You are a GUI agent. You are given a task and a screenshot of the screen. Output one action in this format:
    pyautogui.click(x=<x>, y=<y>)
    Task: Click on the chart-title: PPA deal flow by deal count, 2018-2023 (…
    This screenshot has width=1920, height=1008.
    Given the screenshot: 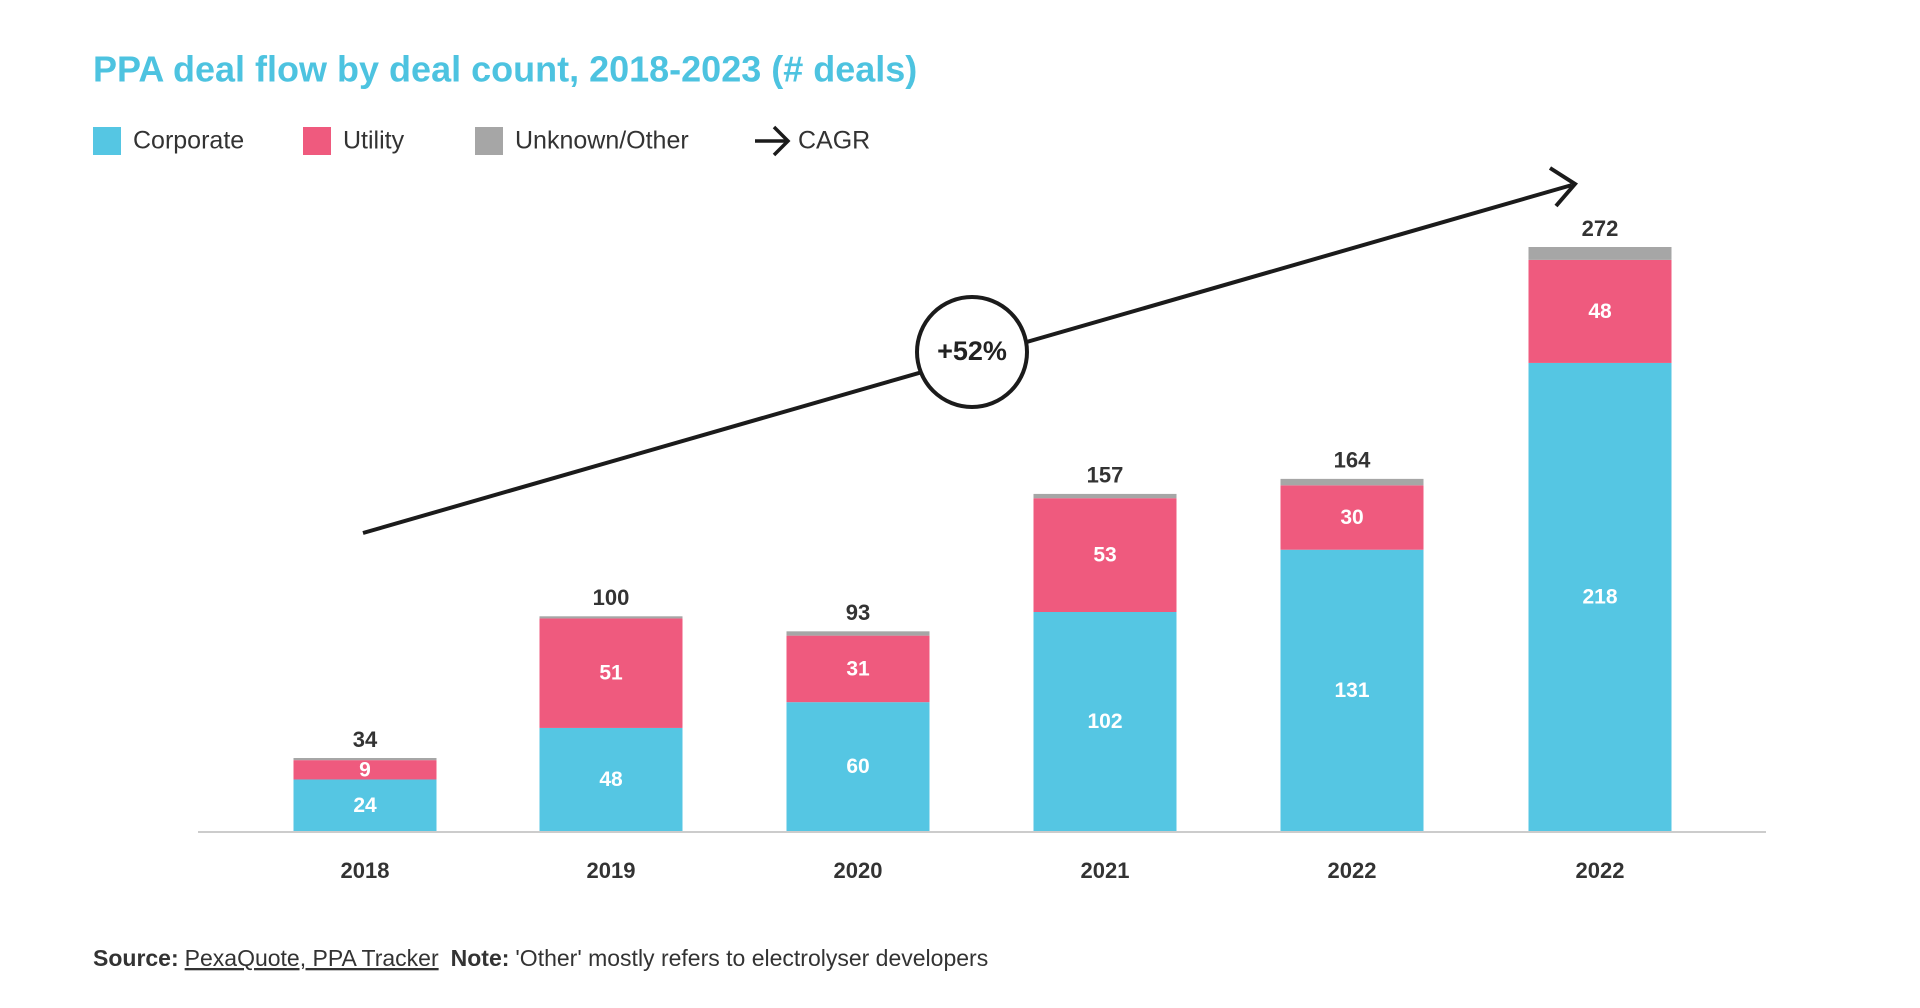 What is the action you would take?
    pyautogui.click(x=505, y=69)
    